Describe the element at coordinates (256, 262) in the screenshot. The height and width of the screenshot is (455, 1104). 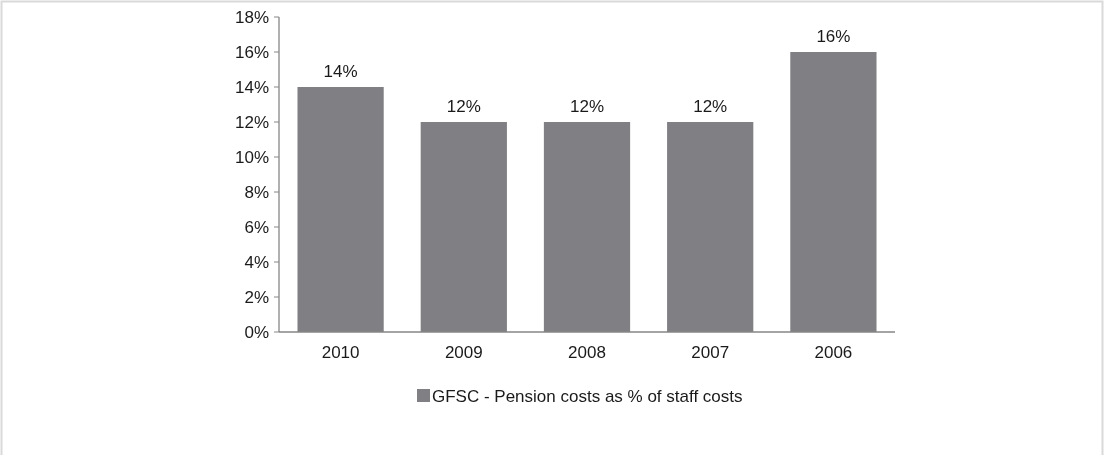
I see `y-tick-label: 4%` at that location.